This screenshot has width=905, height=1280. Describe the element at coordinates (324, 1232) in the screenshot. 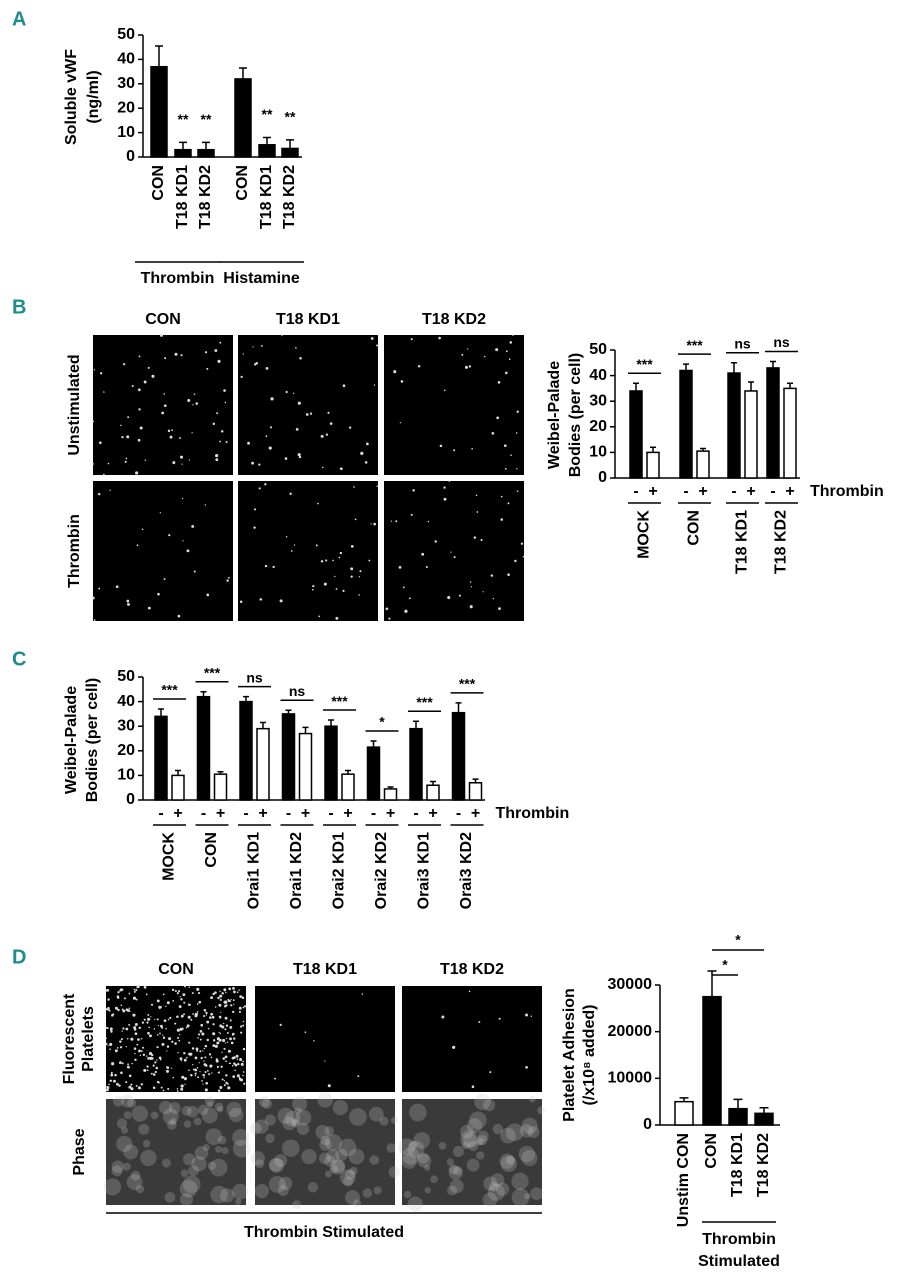

I see `image-caption: Thrombin Stimulated` at that location.